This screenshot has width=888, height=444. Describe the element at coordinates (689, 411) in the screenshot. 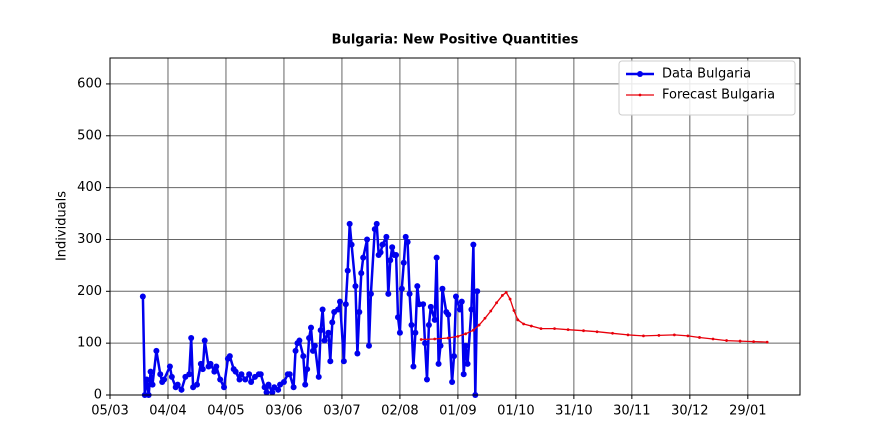

I see `x-tick-label: 30/12` at that location.